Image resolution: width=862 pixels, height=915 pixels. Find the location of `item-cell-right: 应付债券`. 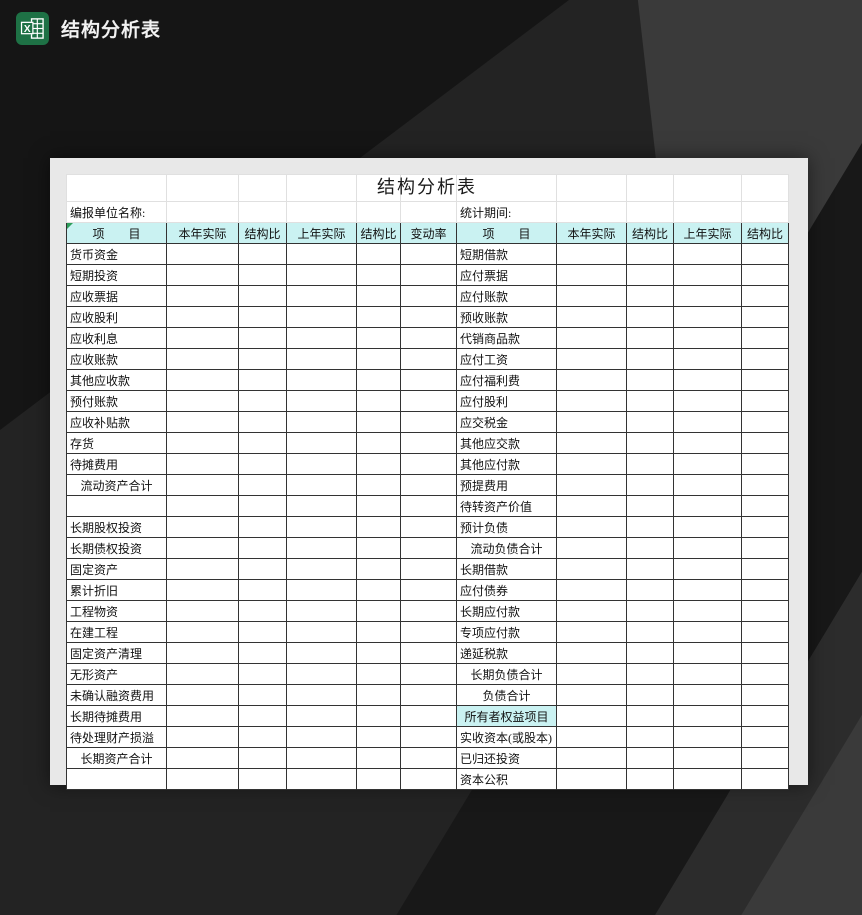

item-cell-right: 应付债券 is located at coordinates (506, 590).